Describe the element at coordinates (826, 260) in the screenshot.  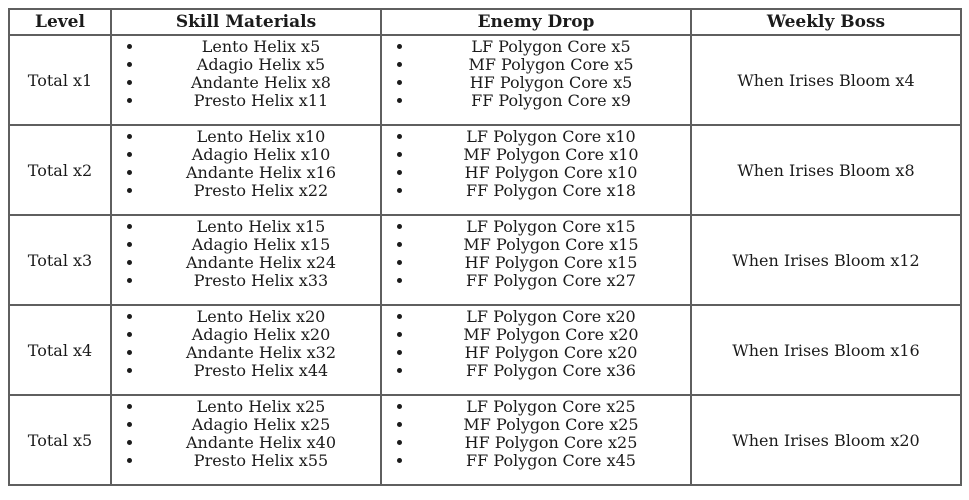
I see `weekly-boss-cell: When Irises Bloom x12` at that location.